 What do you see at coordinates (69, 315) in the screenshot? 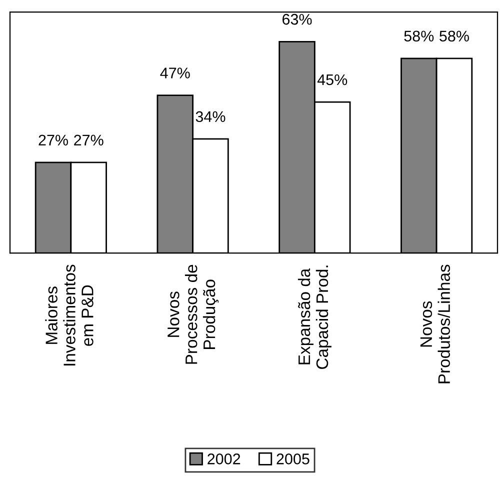
I see `x-tick-label: Maiores Investimentos em P&D` at bounding box center [69, 315].